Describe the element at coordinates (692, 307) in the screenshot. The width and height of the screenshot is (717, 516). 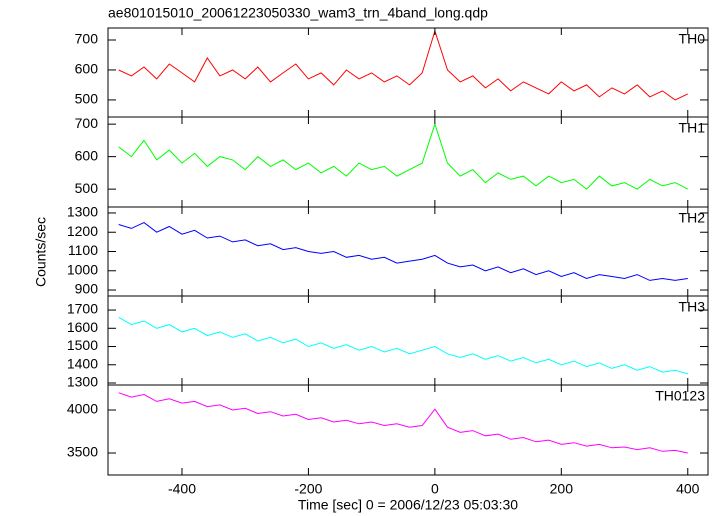
I see `panel-label: TH3` at that location.